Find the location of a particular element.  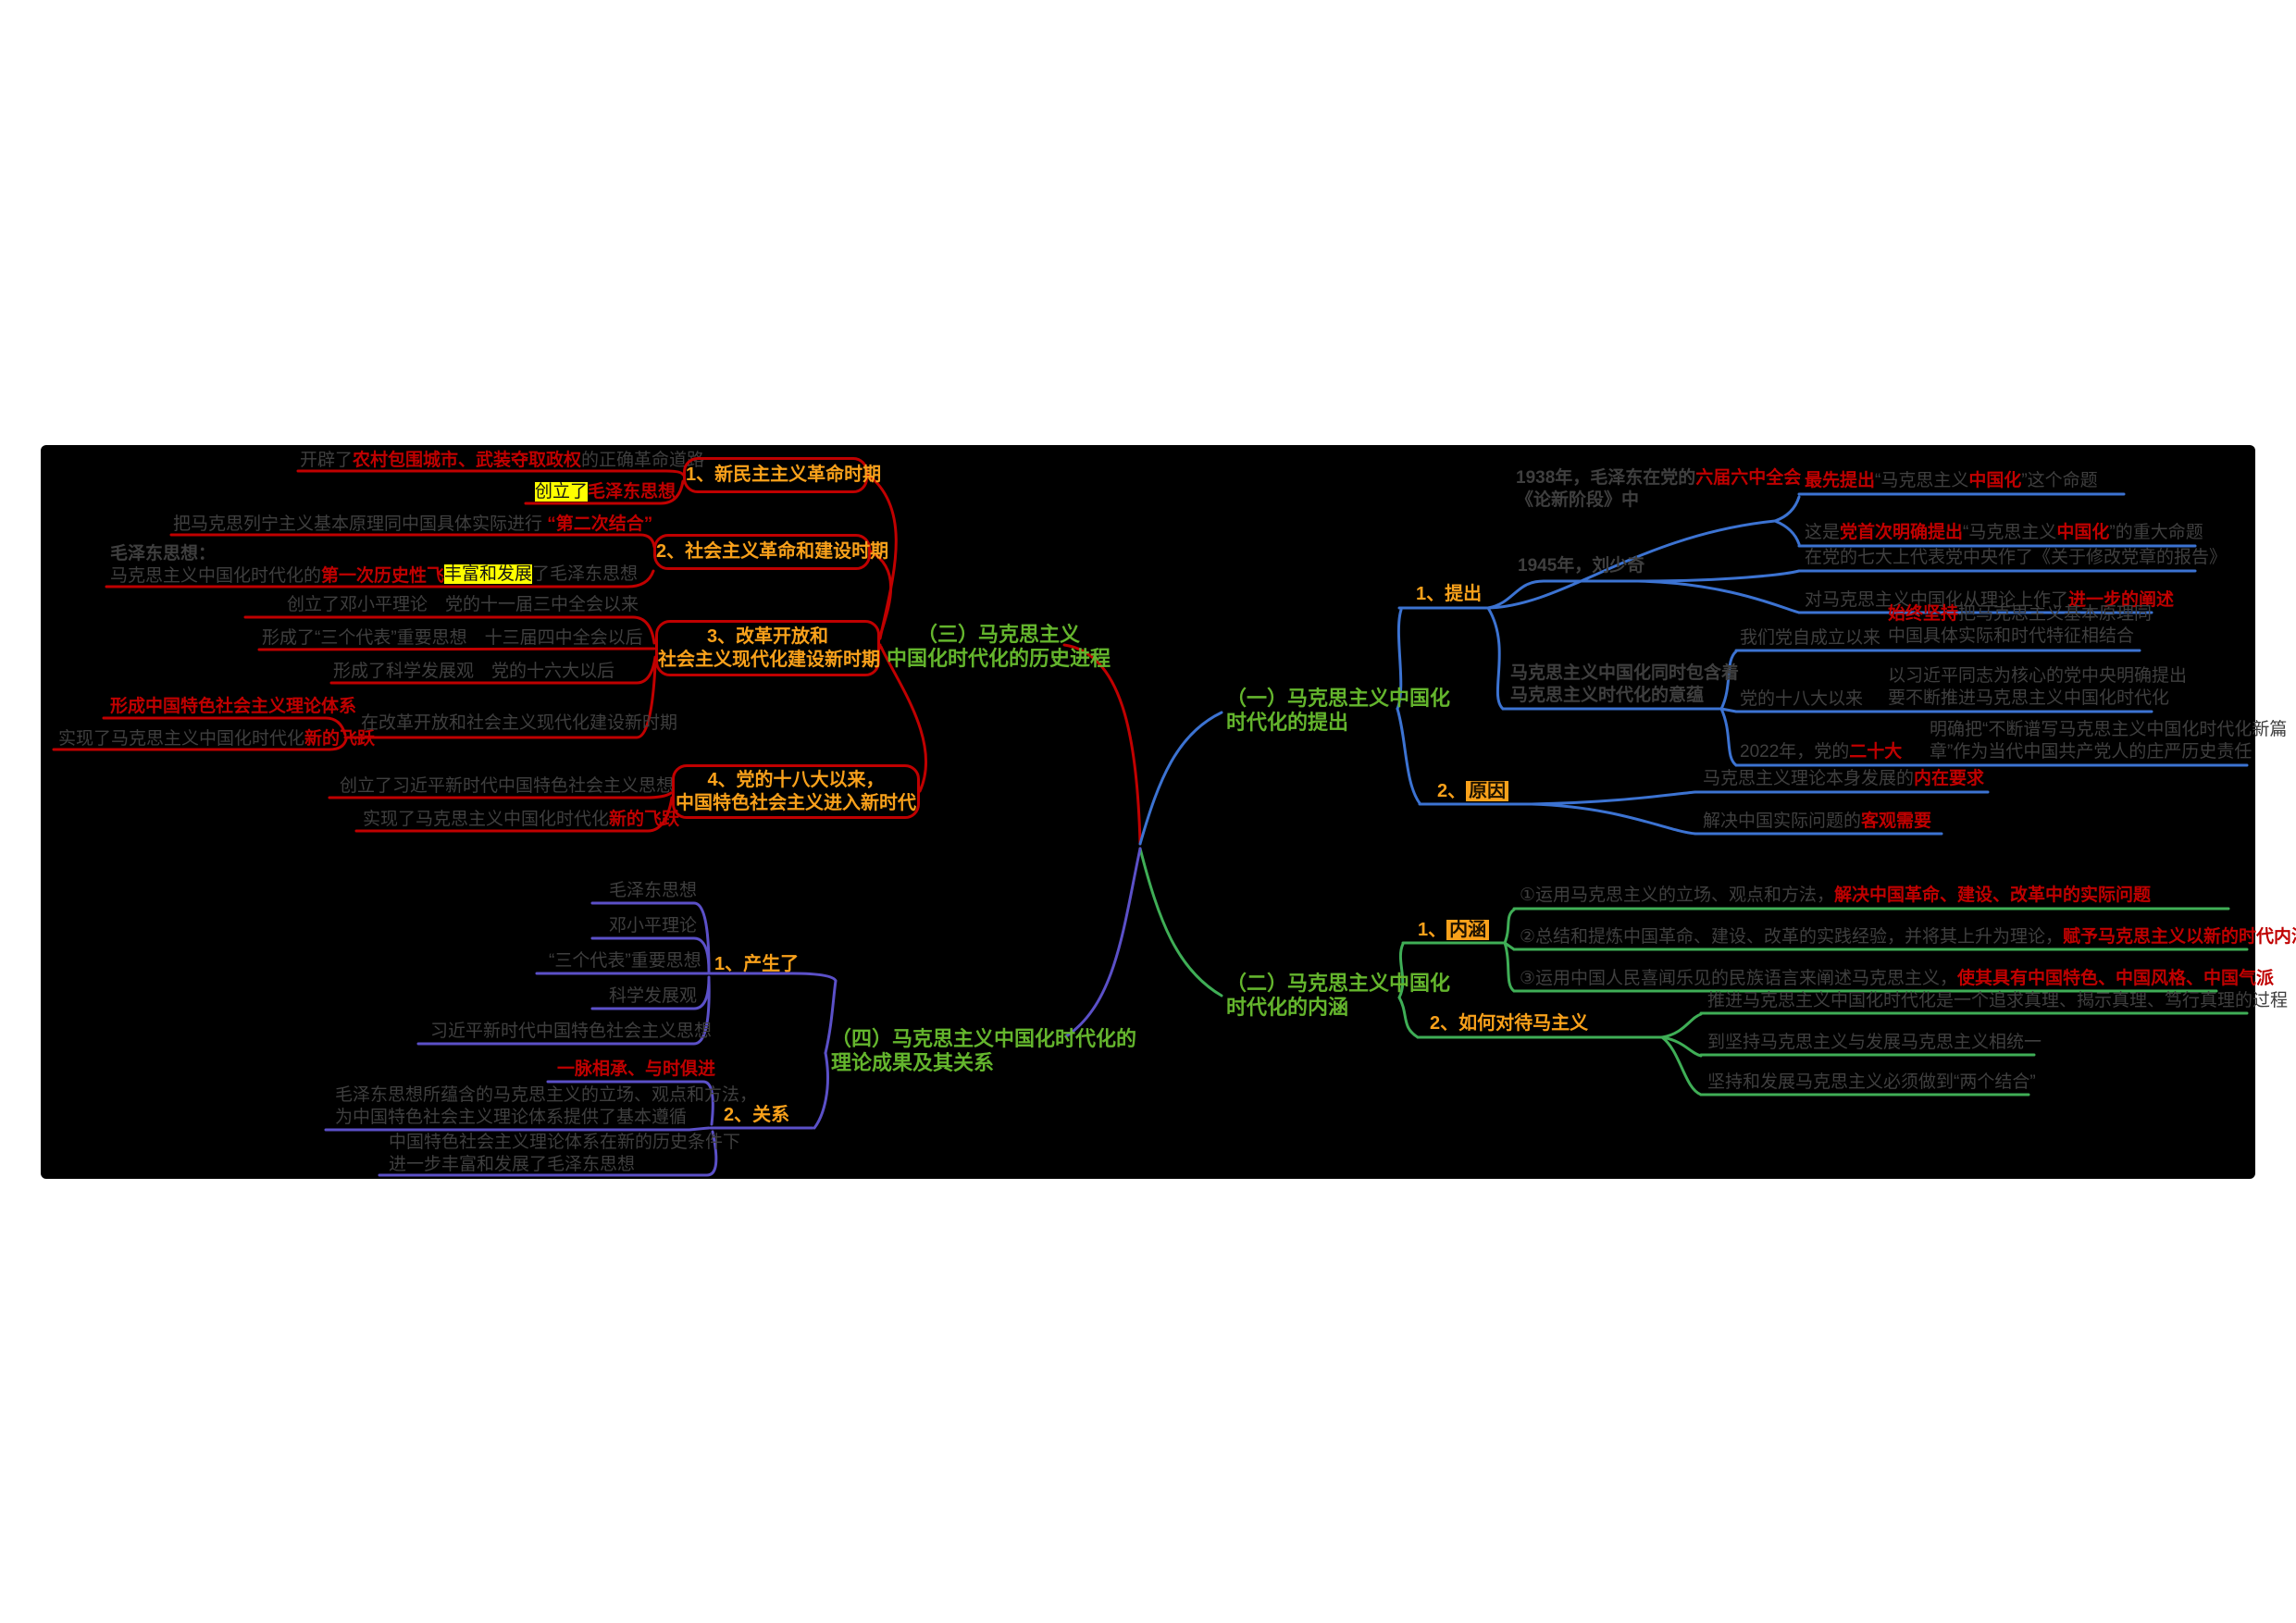

node-bg1b: 始终坚持把马克思主义基本原理同 中国具体实际和时代特征相结合 is located at coordinates (2020, 625).